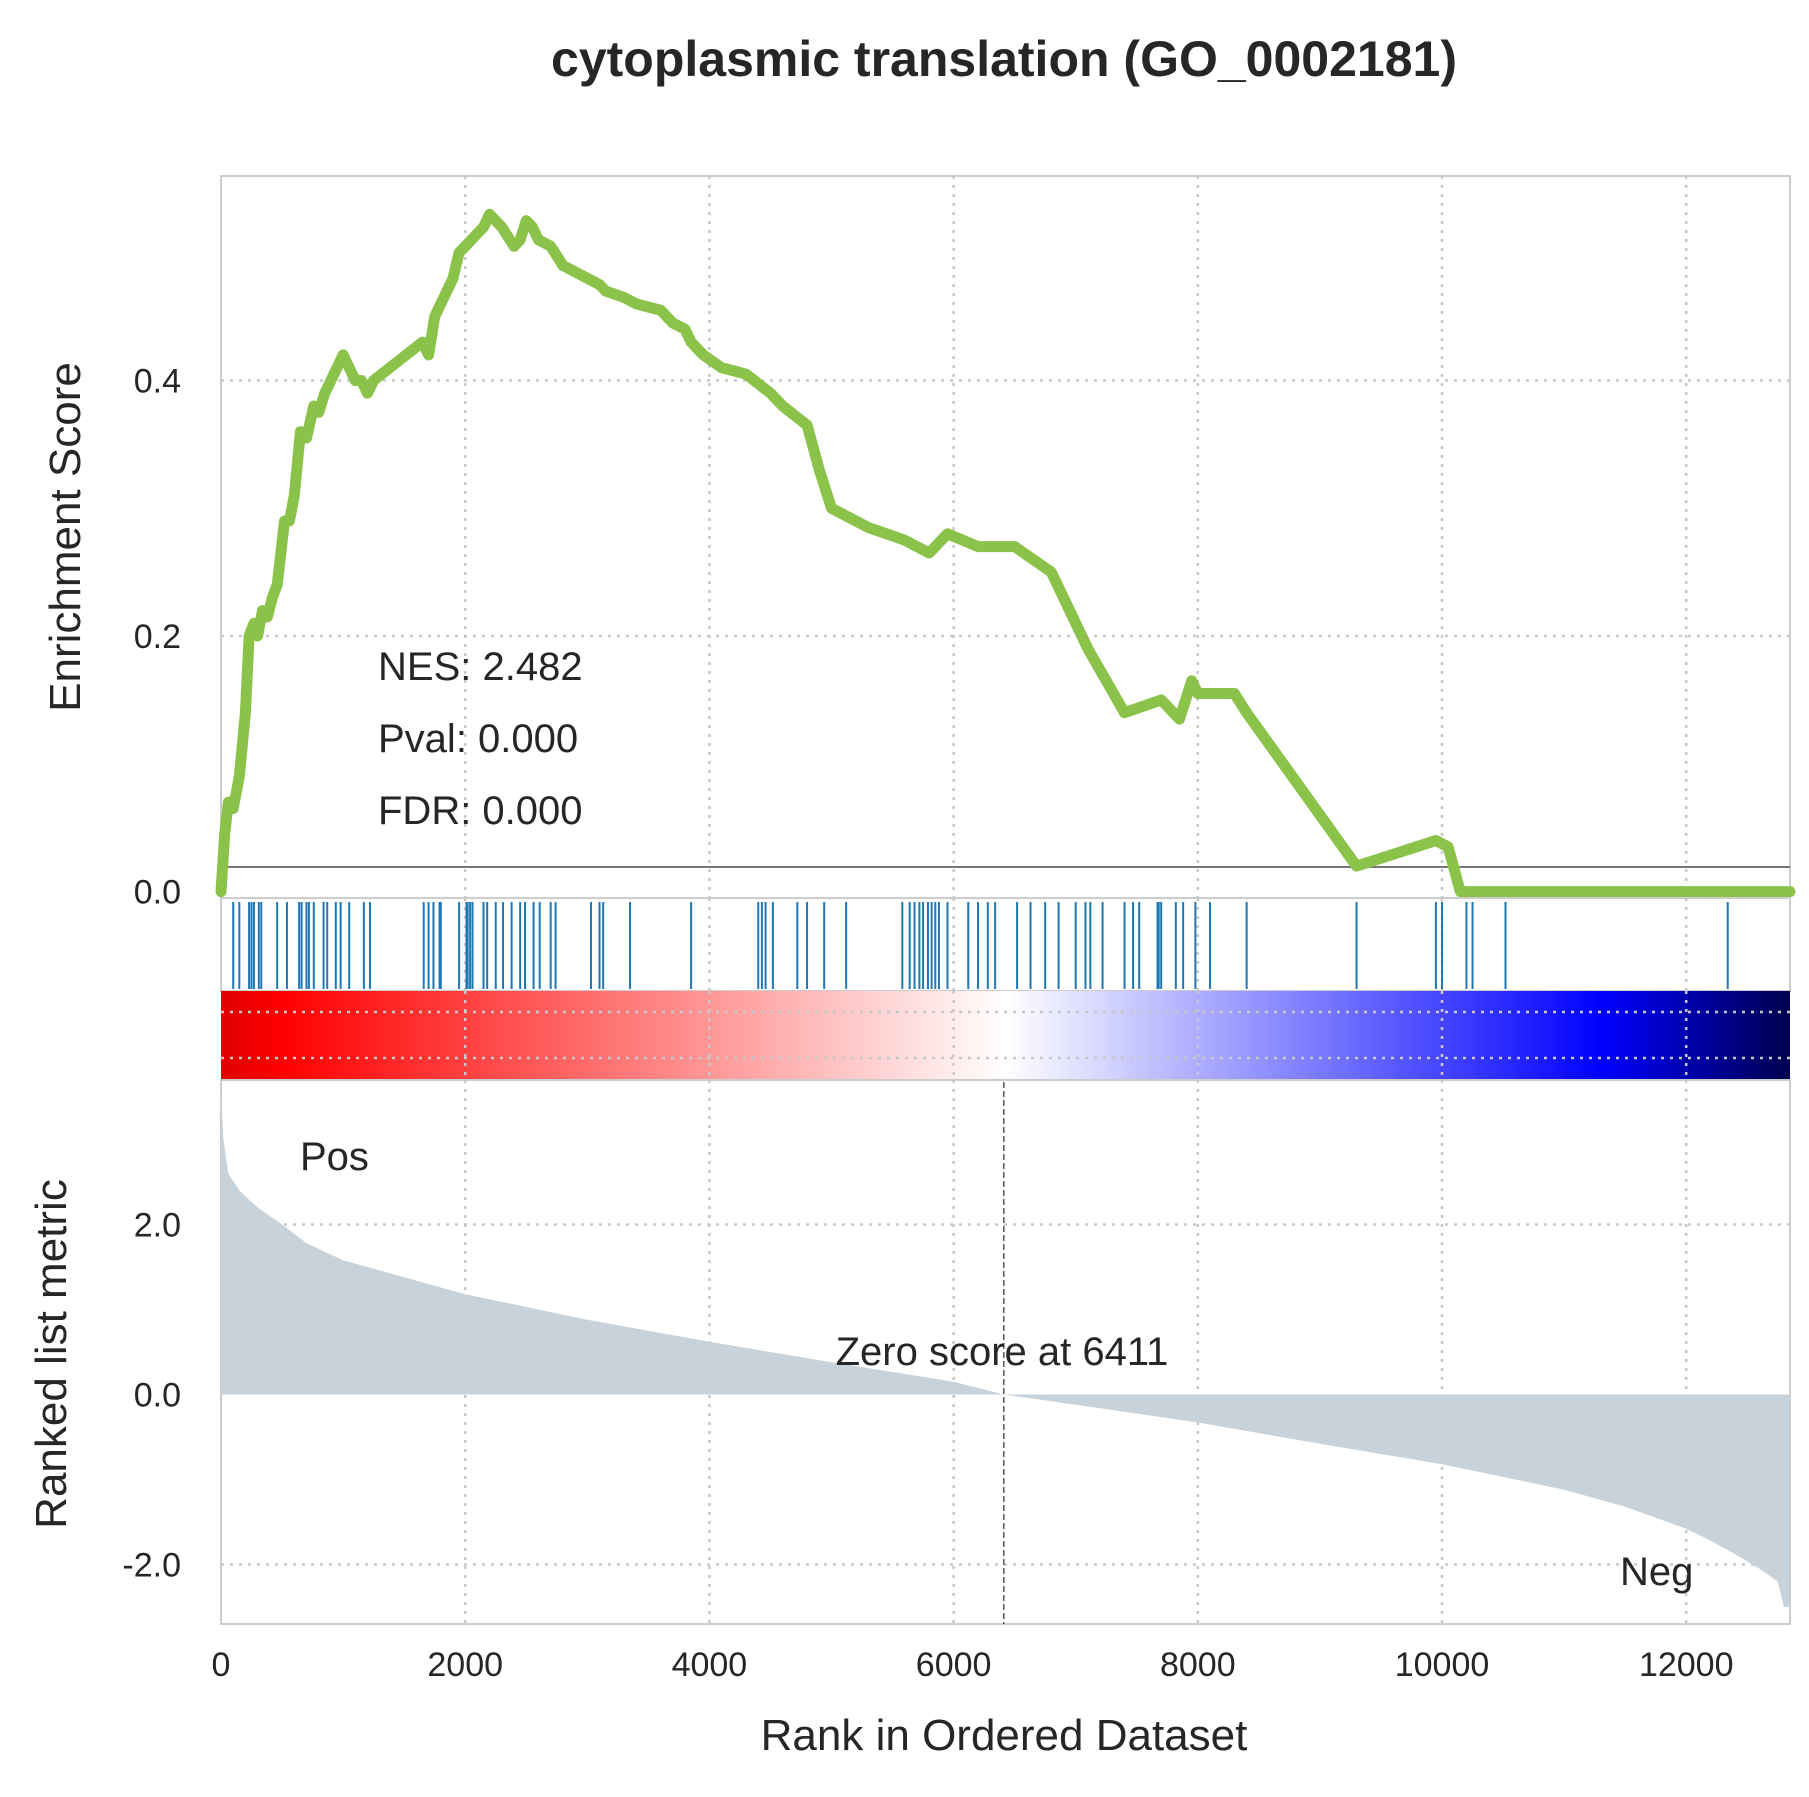  Describe the element at coordinates (221, 1665) in the screenshot. I see `x-tick-label: 0` at that location.